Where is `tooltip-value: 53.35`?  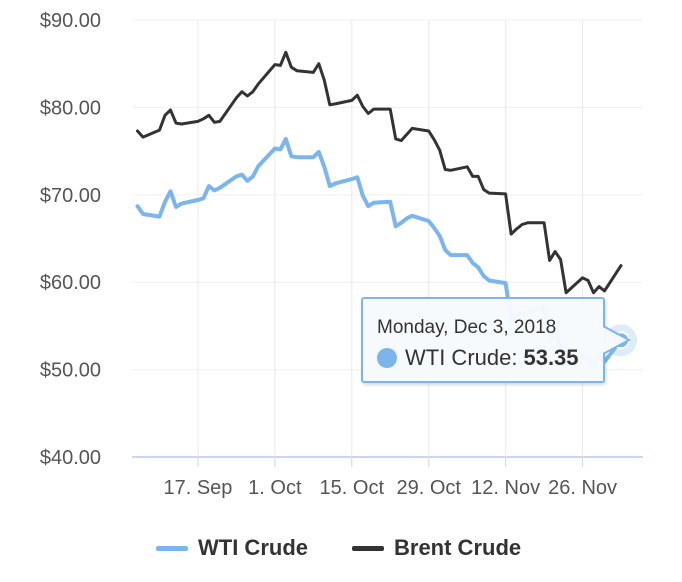
tooltip-value: 53.35 is located at coordinates (551, 357).